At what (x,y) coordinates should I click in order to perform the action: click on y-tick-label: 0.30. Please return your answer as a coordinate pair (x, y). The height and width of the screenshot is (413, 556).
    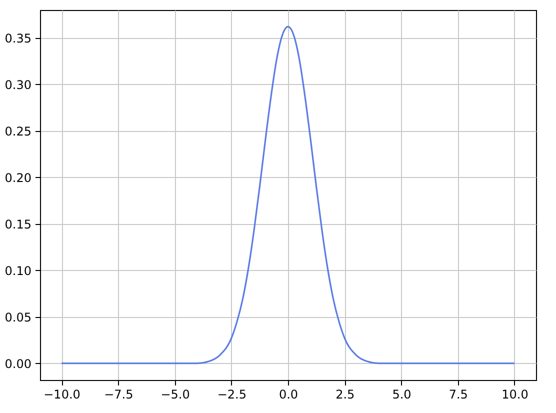
    Looking at the image, I should click on (18, 85).